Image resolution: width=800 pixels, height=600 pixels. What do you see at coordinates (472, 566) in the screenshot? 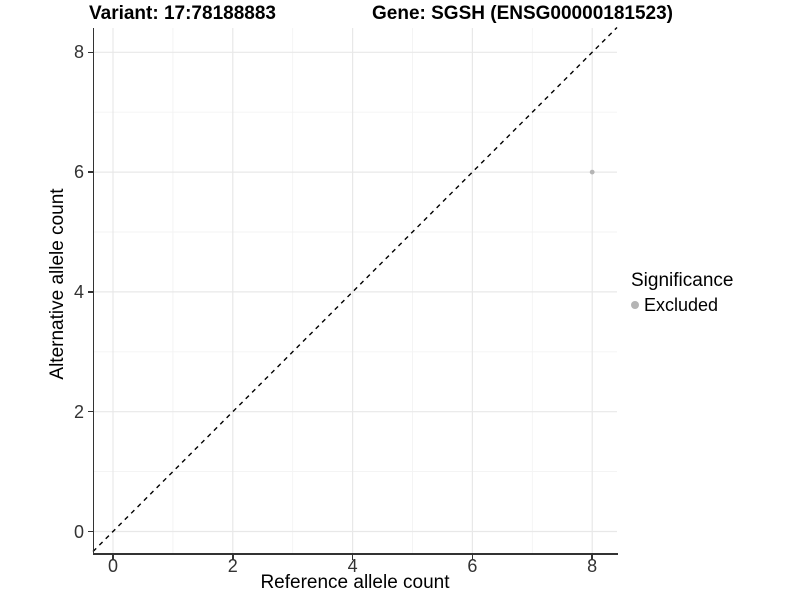
I see `x-tick-label: 6` at bounding box center [472, 566].